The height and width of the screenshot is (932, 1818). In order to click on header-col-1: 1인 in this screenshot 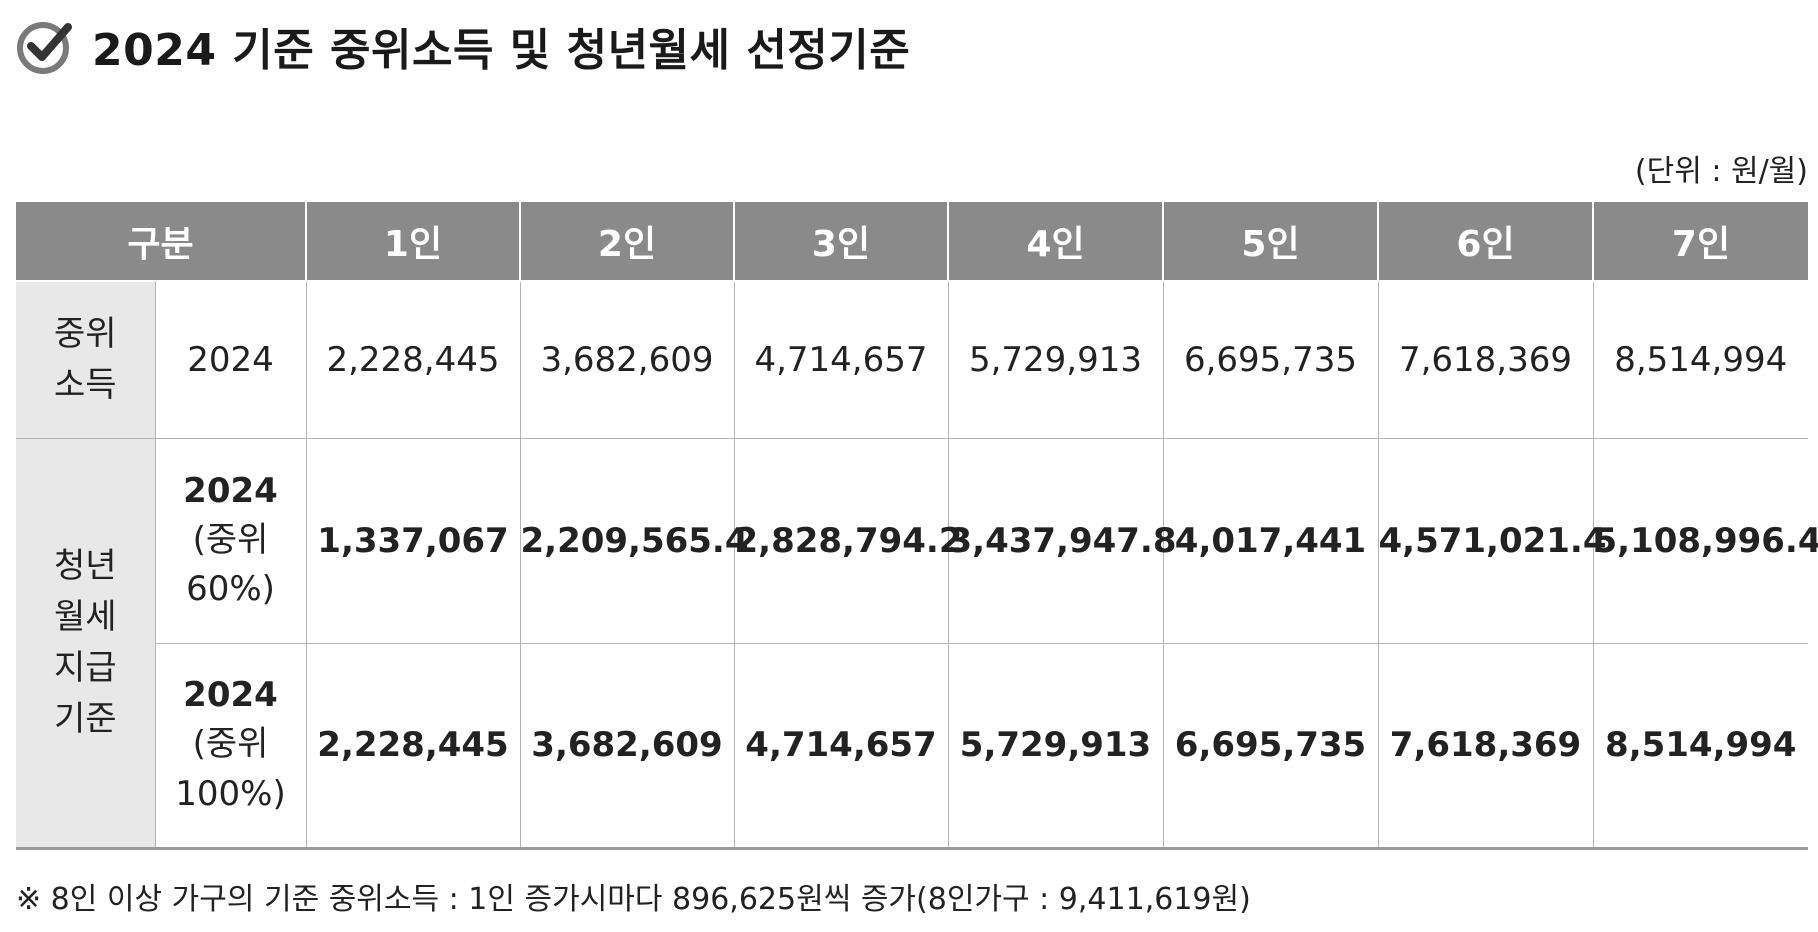, I will do `click(412, 242)`.